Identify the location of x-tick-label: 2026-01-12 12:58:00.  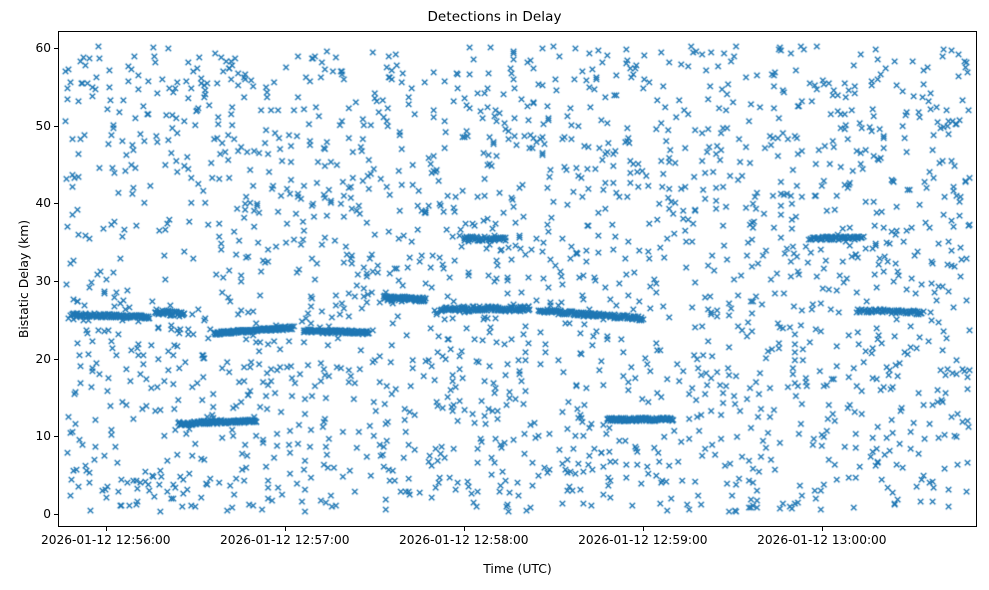
(464, 540).